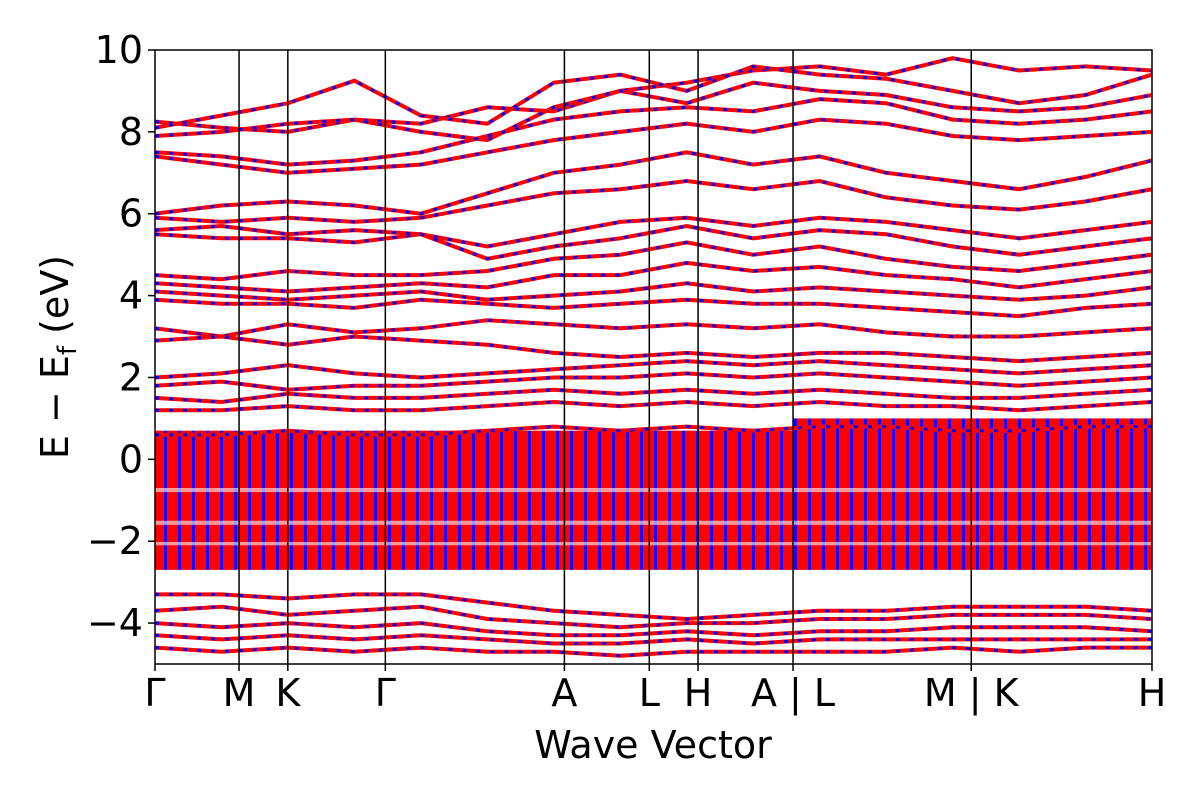 This screenshot has width=1200, height=800. Describe the element at coordinates (288, 693) in the screenshot. I see `x-tick-label: K` at that location.